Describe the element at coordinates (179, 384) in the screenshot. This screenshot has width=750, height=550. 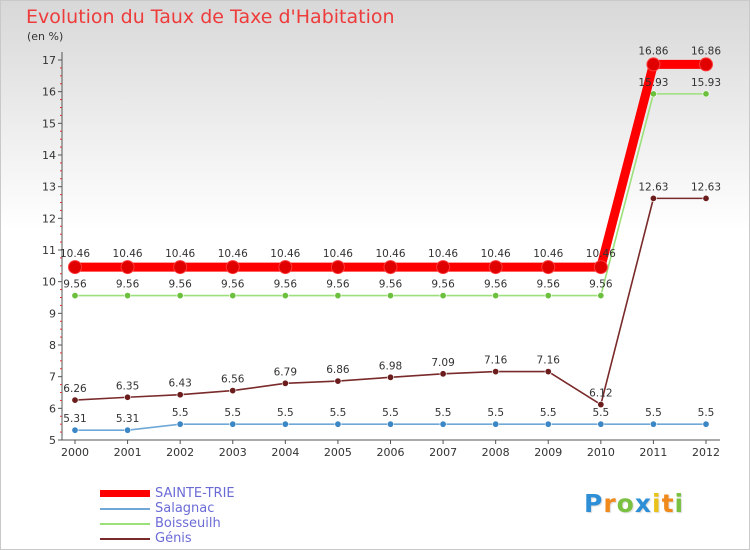
I see `data-label: 6.43` at that location.